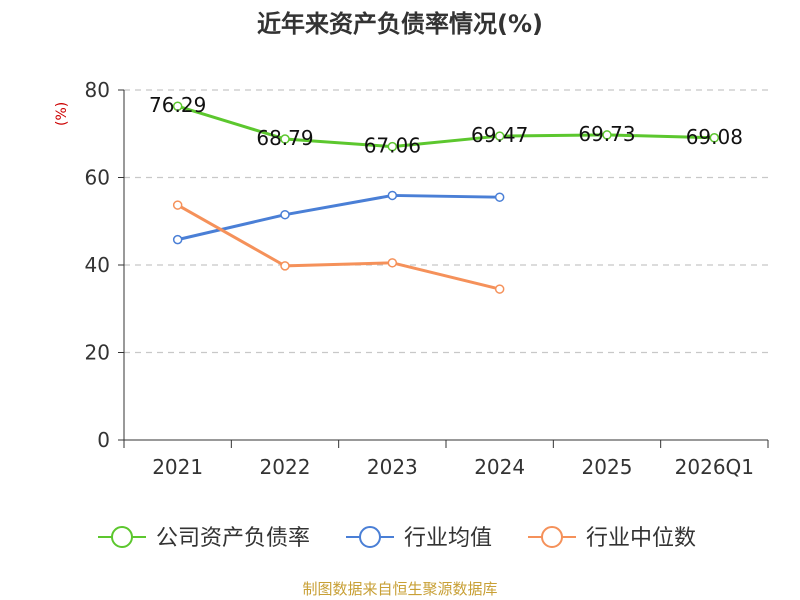 Image resolution: width=800 pixels, height=600 pixels. I want to click on y-tick-label-60: 60, so click(97, 178).